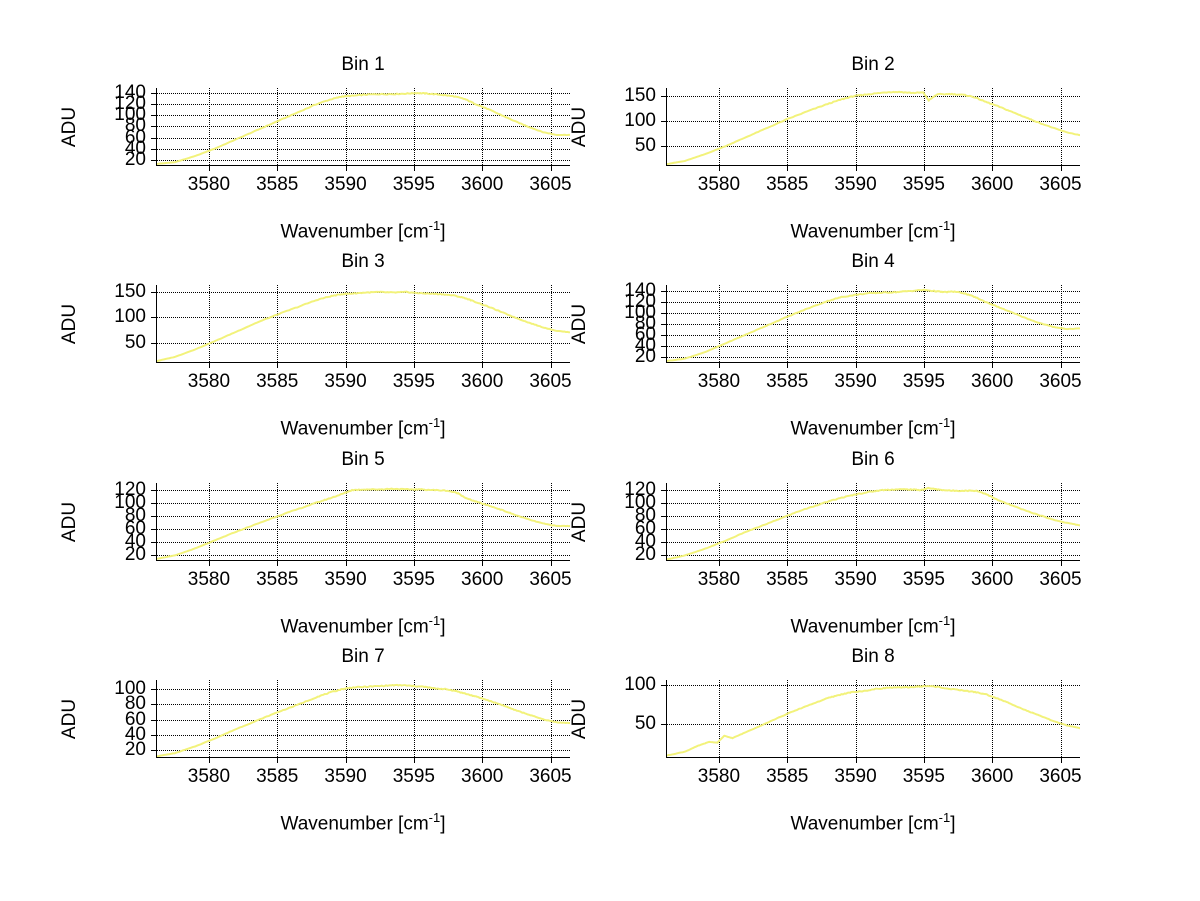 The image size is (1200, 901). I want to click on plot-area: 20 40 60 80 100 120 3580 3585 3590 3595 3600 3605, so click(852, 535).